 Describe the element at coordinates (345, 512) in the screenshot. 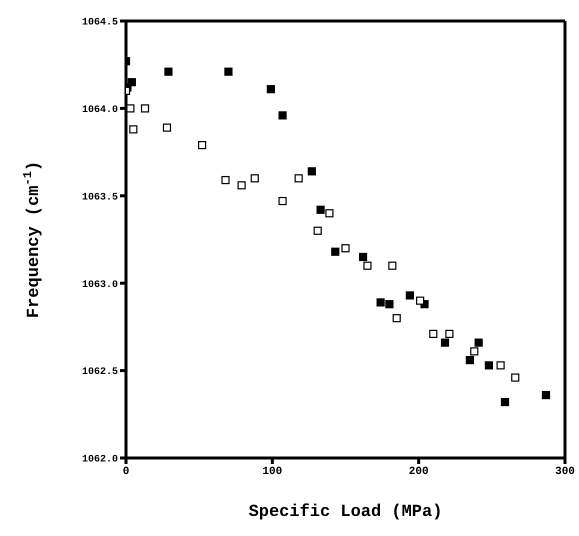

I see `x-axis-title: Specific Load (MPa)` at that location.